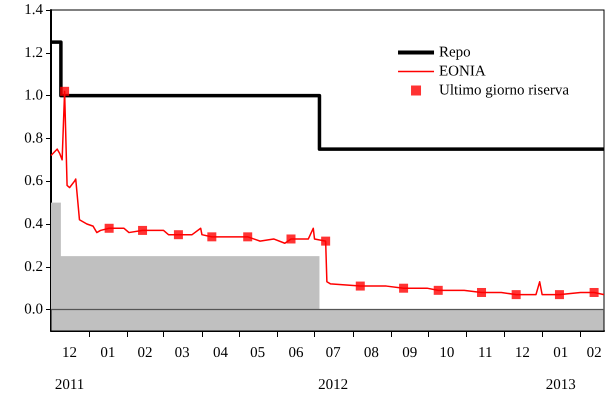  I want to click on y-tick-label: 1.4, so click(34, 10).